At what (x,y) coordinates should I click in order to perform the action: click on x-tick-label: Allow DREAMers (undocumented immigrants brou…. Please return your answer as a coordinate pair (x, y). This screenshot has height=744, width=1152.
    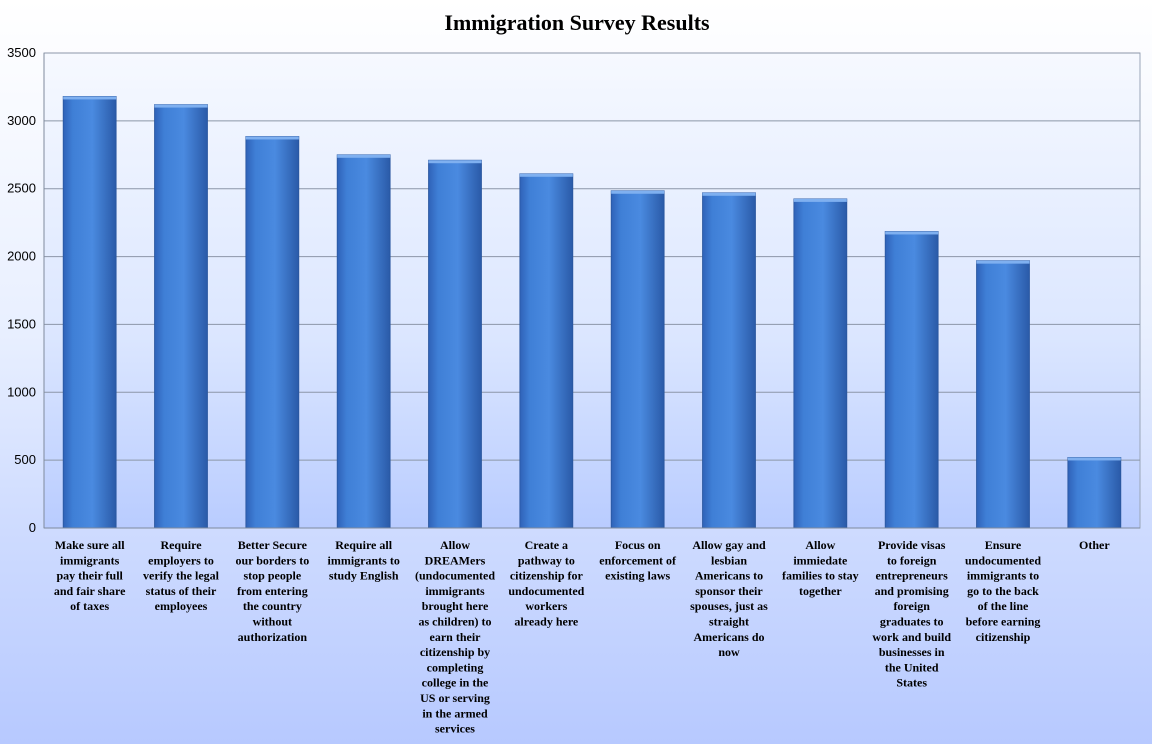
    Looking at the image, I should click on (455, 637).